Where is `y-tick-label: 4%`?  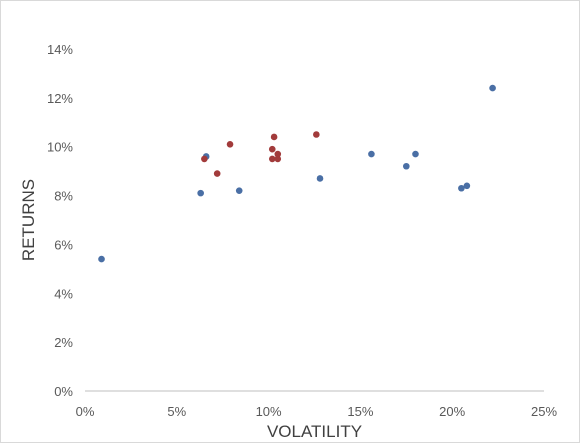
y-tick-label: 4% is located at coordinates (63, 293).